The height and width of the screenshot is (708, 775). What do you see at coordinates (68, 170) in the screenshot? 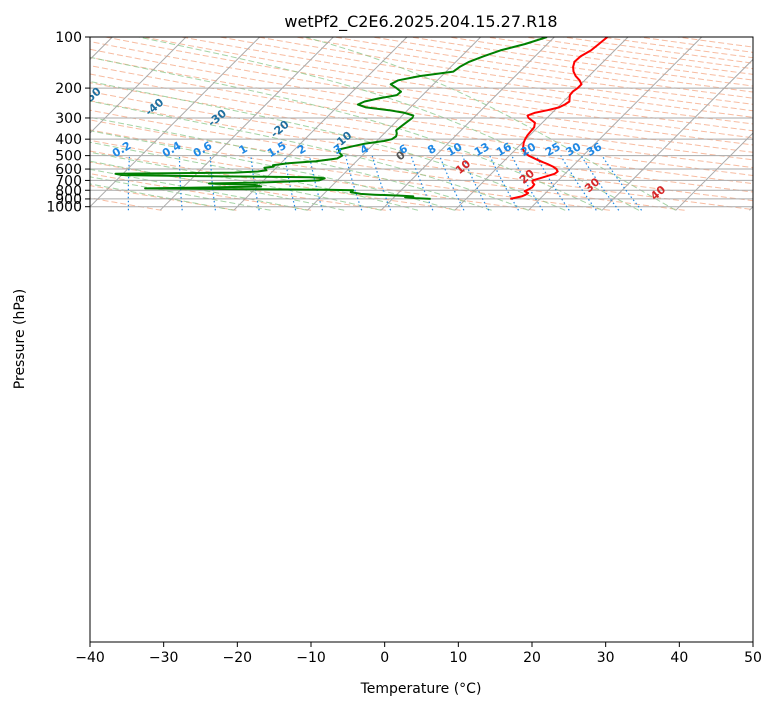
I see `y-tick-label: 600` at bounding box center [68, 170].